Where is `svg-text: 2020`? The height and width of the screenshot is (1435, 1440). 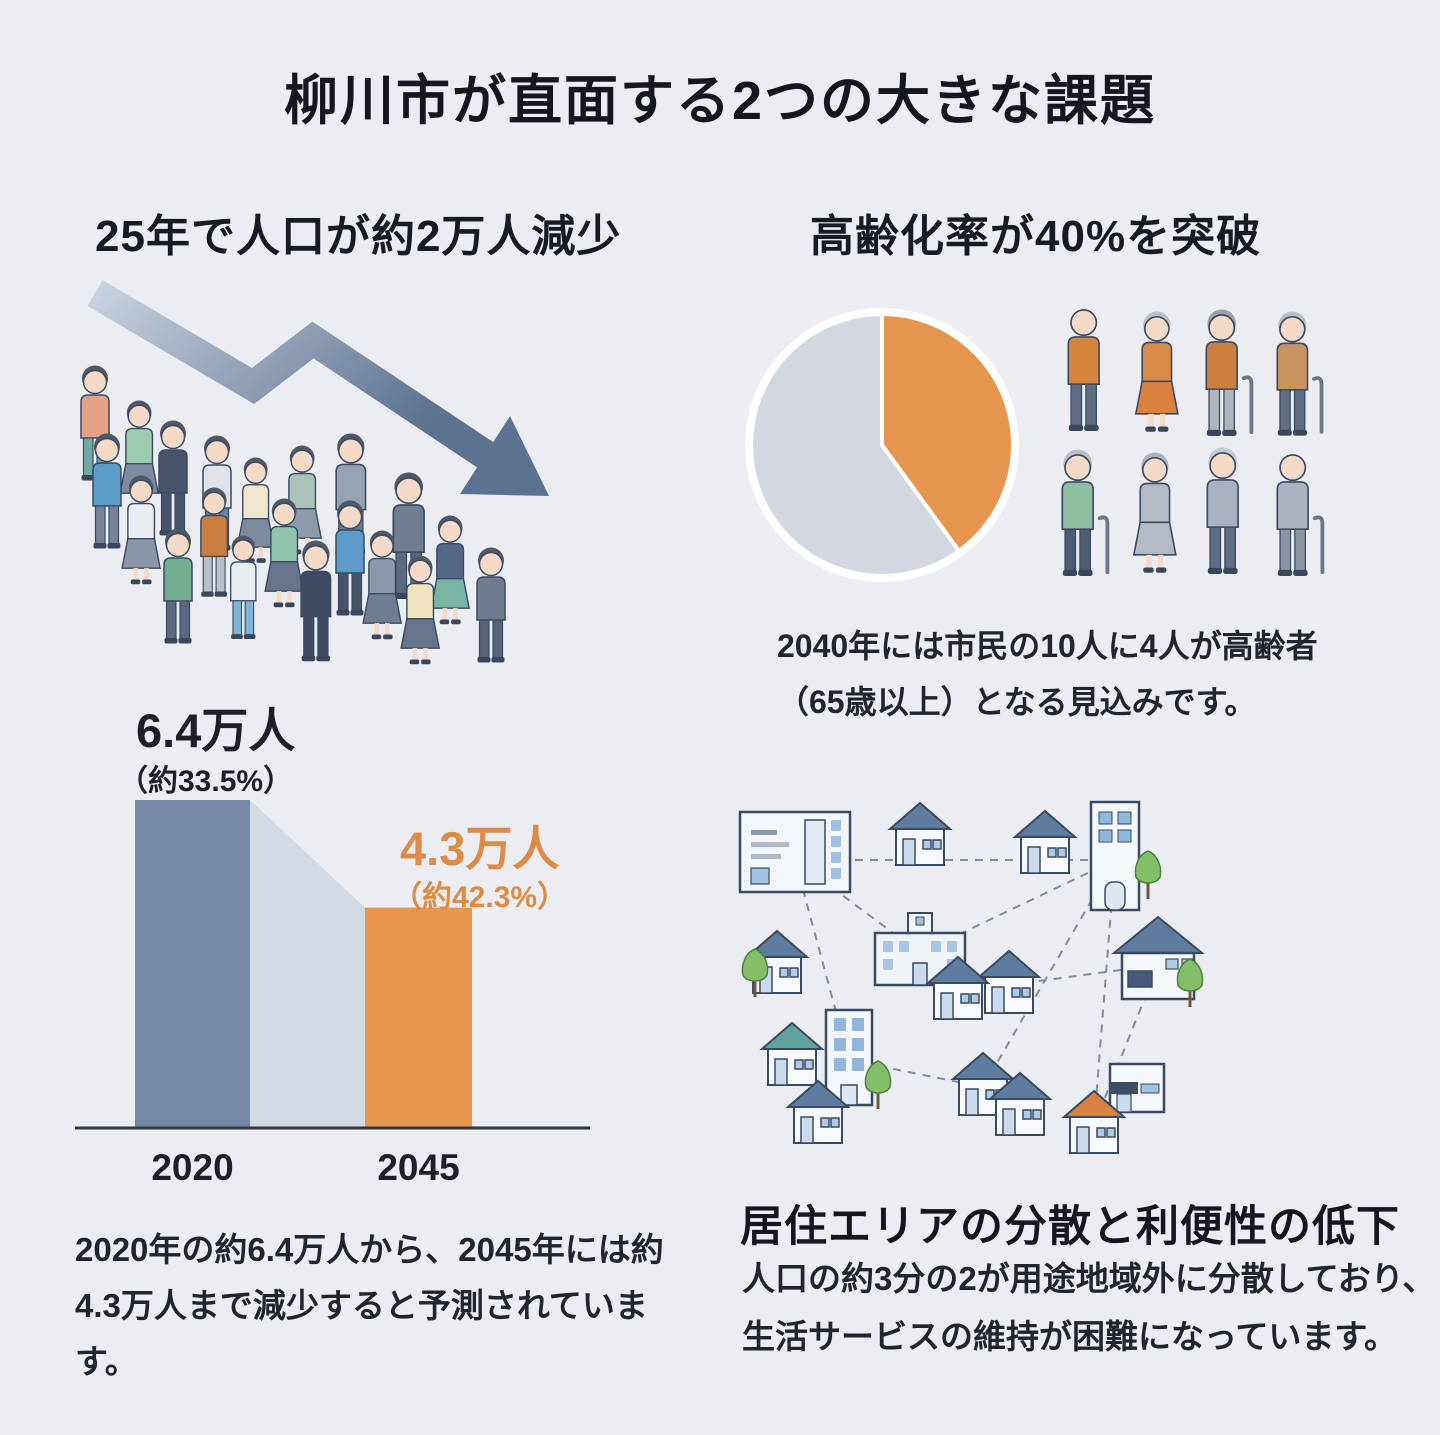 svg-text: 2020 is located at coordinates (192, 1167).